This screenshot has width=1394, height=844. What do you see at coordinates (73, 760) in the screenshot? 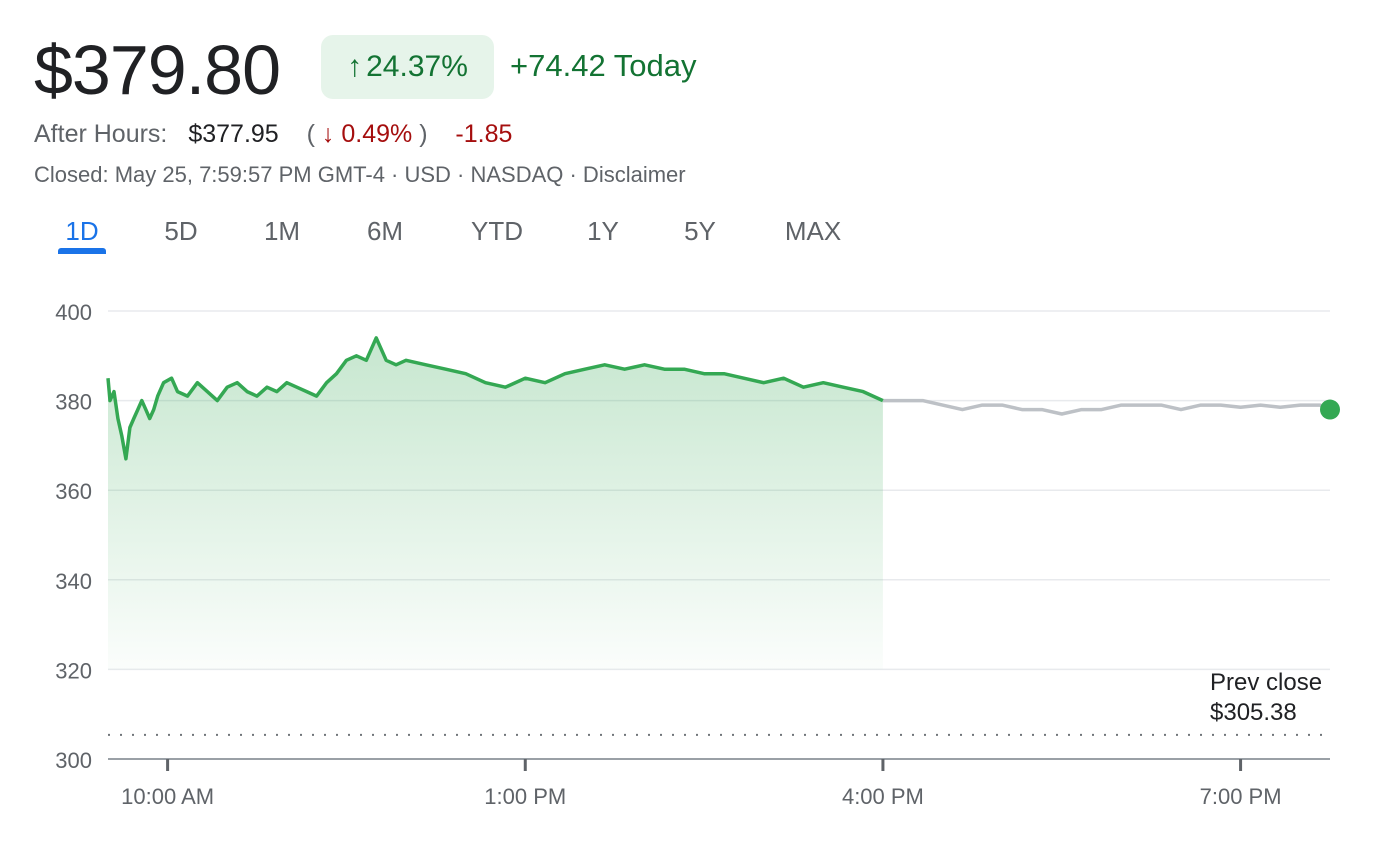
I see `y-tick-label: 300` at bounding box center [73, 760].